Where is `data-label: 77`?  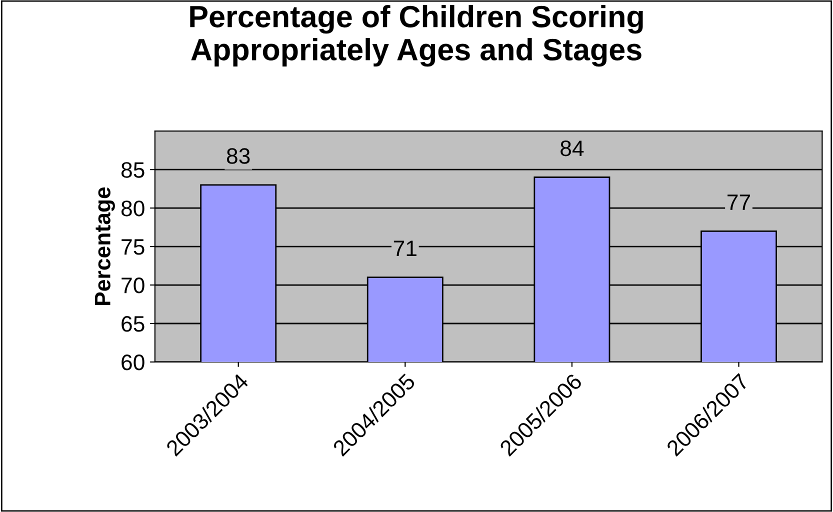
data-label: 77 is located at coordinates (739, 202).